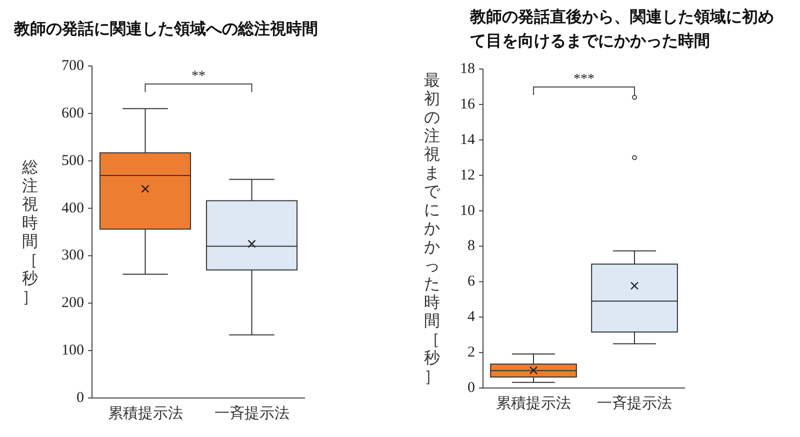 The image size is (800, 437). What do you see at coordinates (468, 104) in the screenshot?
I see `y-tick-label: 16` at bounding box center [468, 104].